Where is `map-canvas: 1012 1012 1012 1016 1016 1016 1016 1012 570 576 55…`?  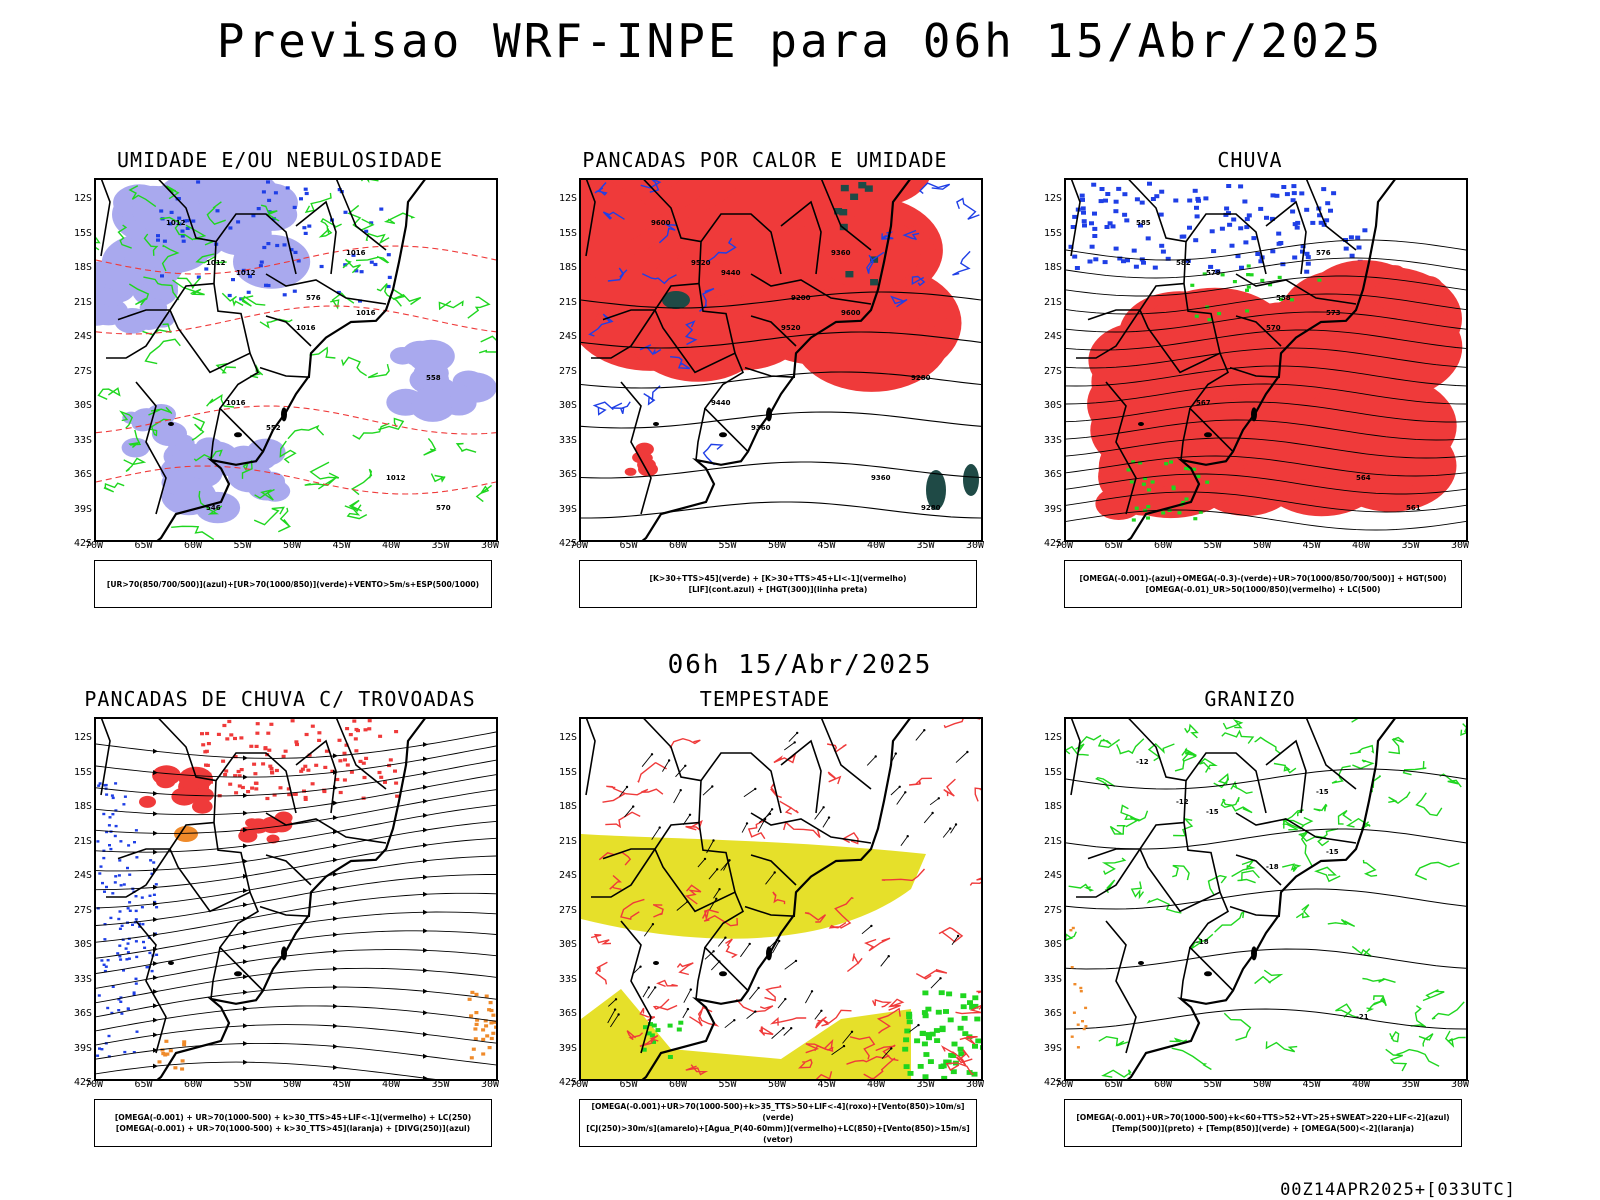 map-canvas: 1012 1012 1012 1016 1016 1016 1016 1012 570 576 55… is located at coordinates (296, 360).